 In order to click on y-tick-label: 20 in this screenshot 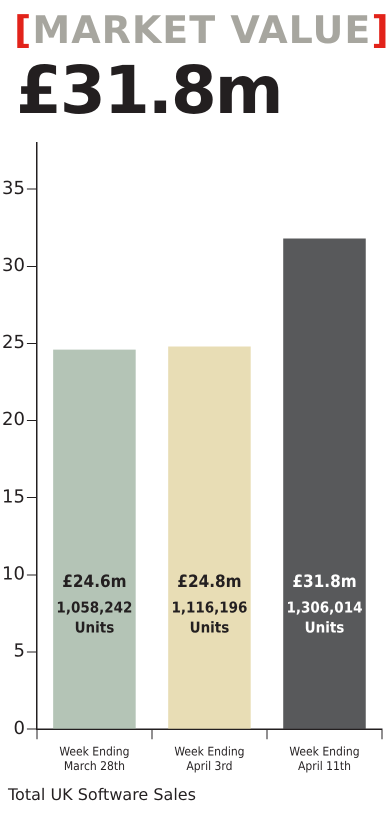, I will do `click(13, 419)`.